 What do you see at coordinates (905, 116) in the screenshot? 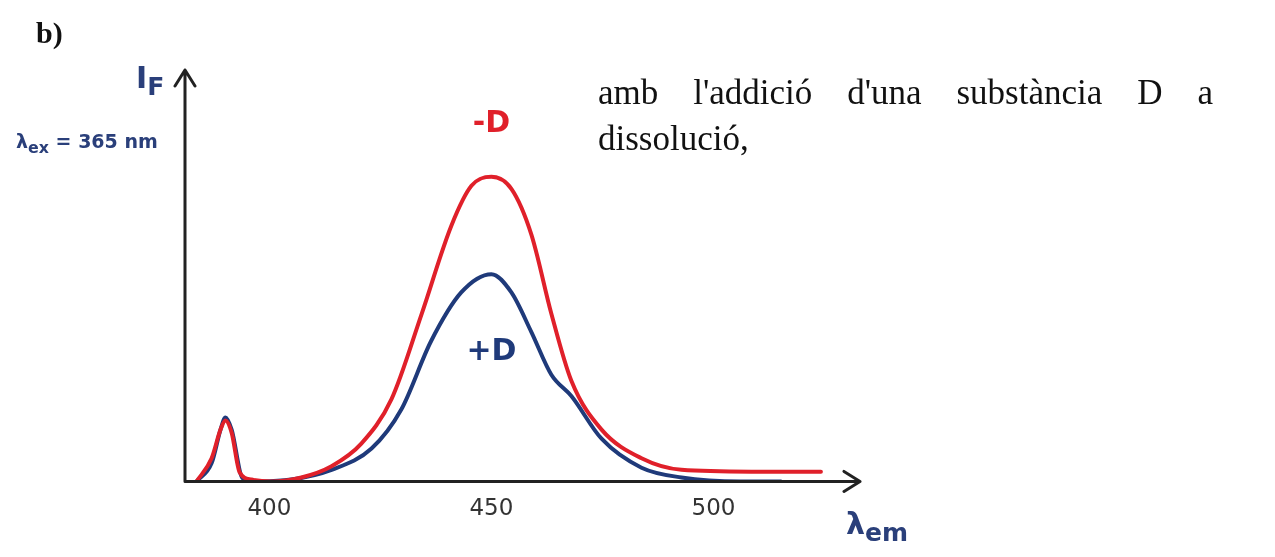
I see `text: amb l'addició d'una substància D a dissolució,` at bounding box center [905, 116].